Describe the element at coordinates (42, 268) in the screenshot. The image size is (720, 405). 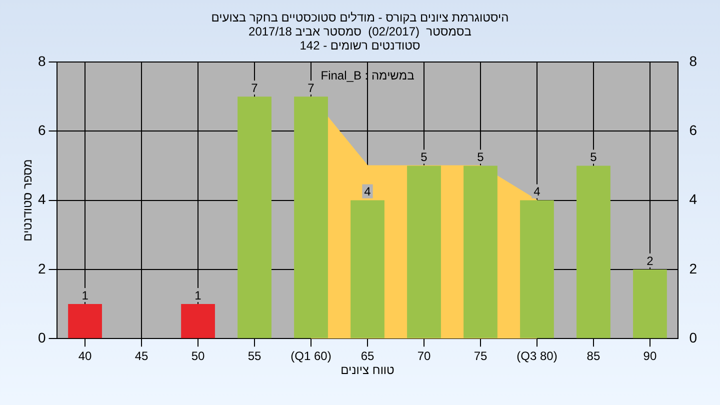
I see `y-tick-label: 2` at that location.